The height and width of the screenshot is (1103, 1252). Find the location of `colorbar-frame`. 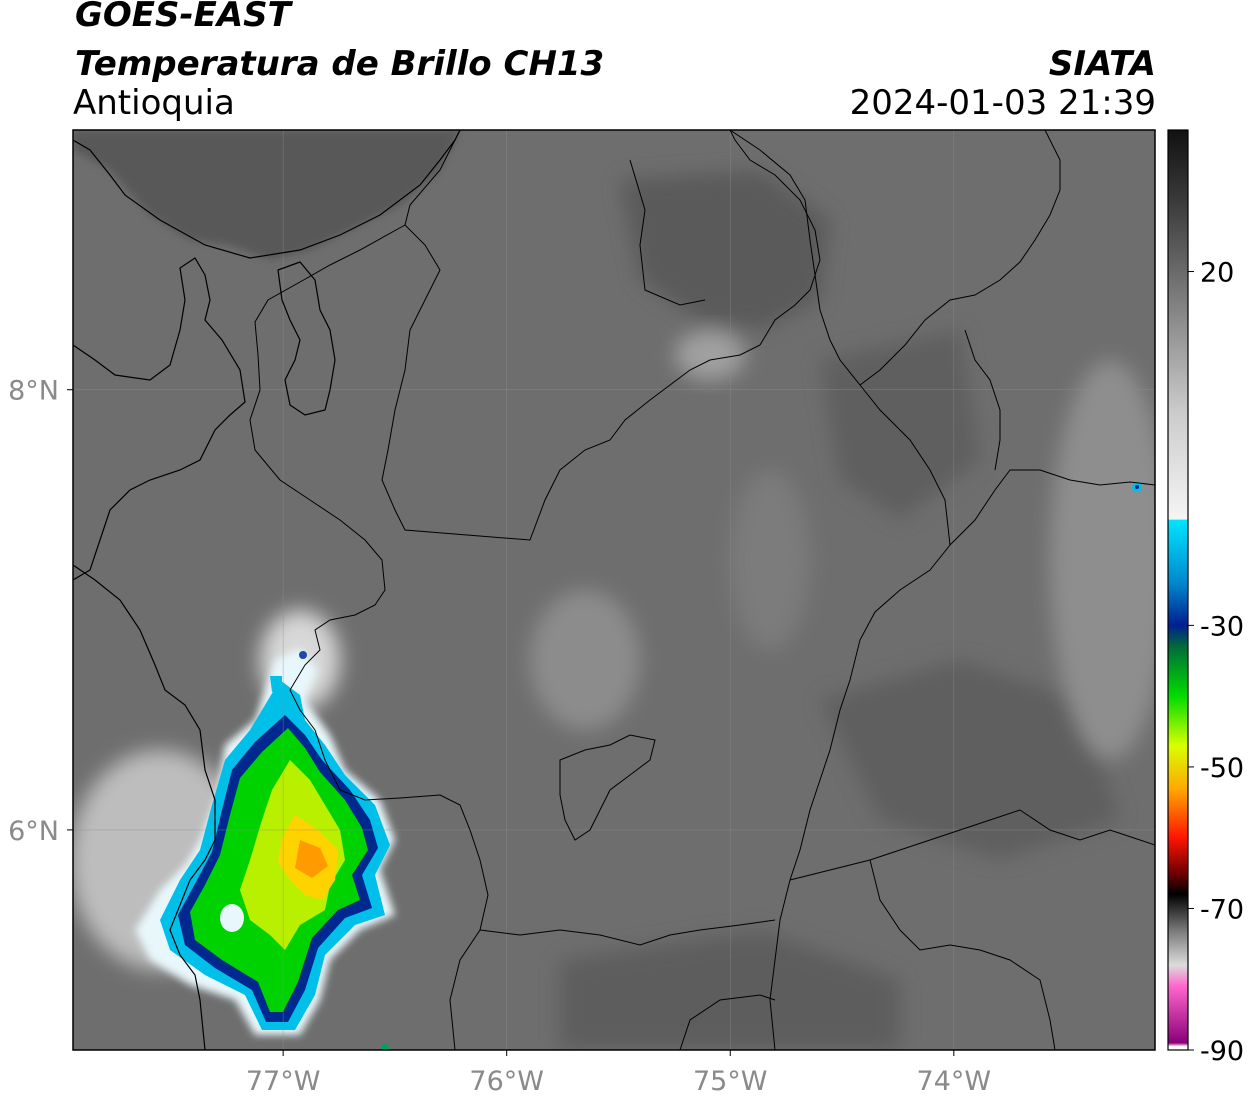

colorbar-frame is located at coordinates (1178, 590).